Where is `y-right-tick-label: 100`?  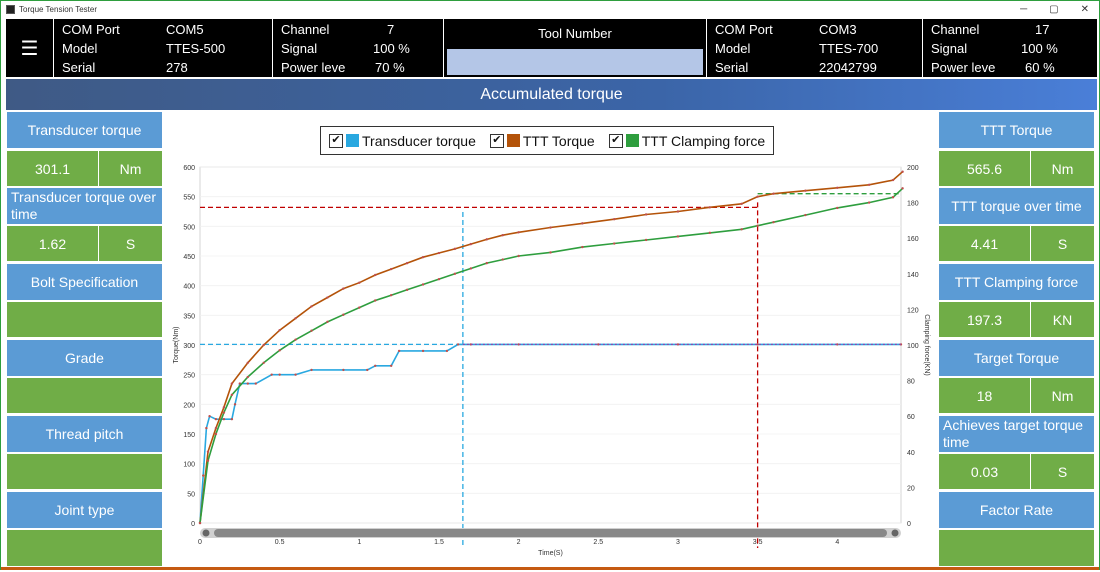
y-right-tick-label: 100 is located at coordinates (913, 346).